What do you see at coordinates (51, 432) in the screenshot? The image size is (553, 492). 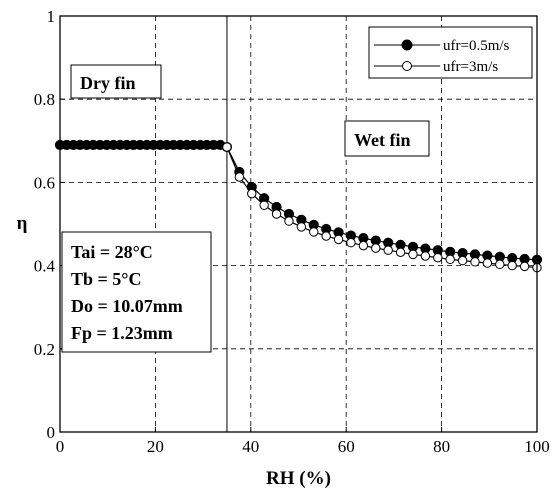 I see `y-tick-label: 0` at bounding box center [51, 432].